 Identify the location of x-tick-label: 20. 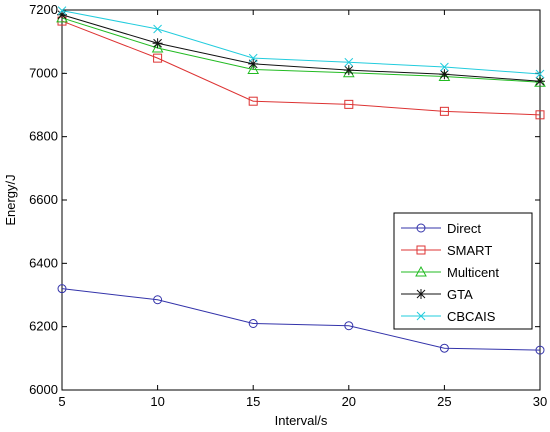
(349, 401).